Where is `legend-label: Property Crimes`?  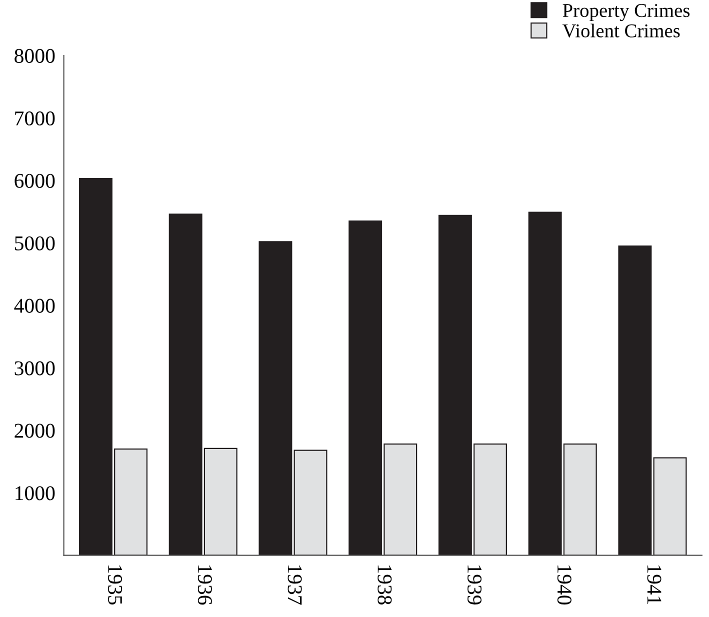
legend-label: Property Crimes is located at coordinates (626, 13).